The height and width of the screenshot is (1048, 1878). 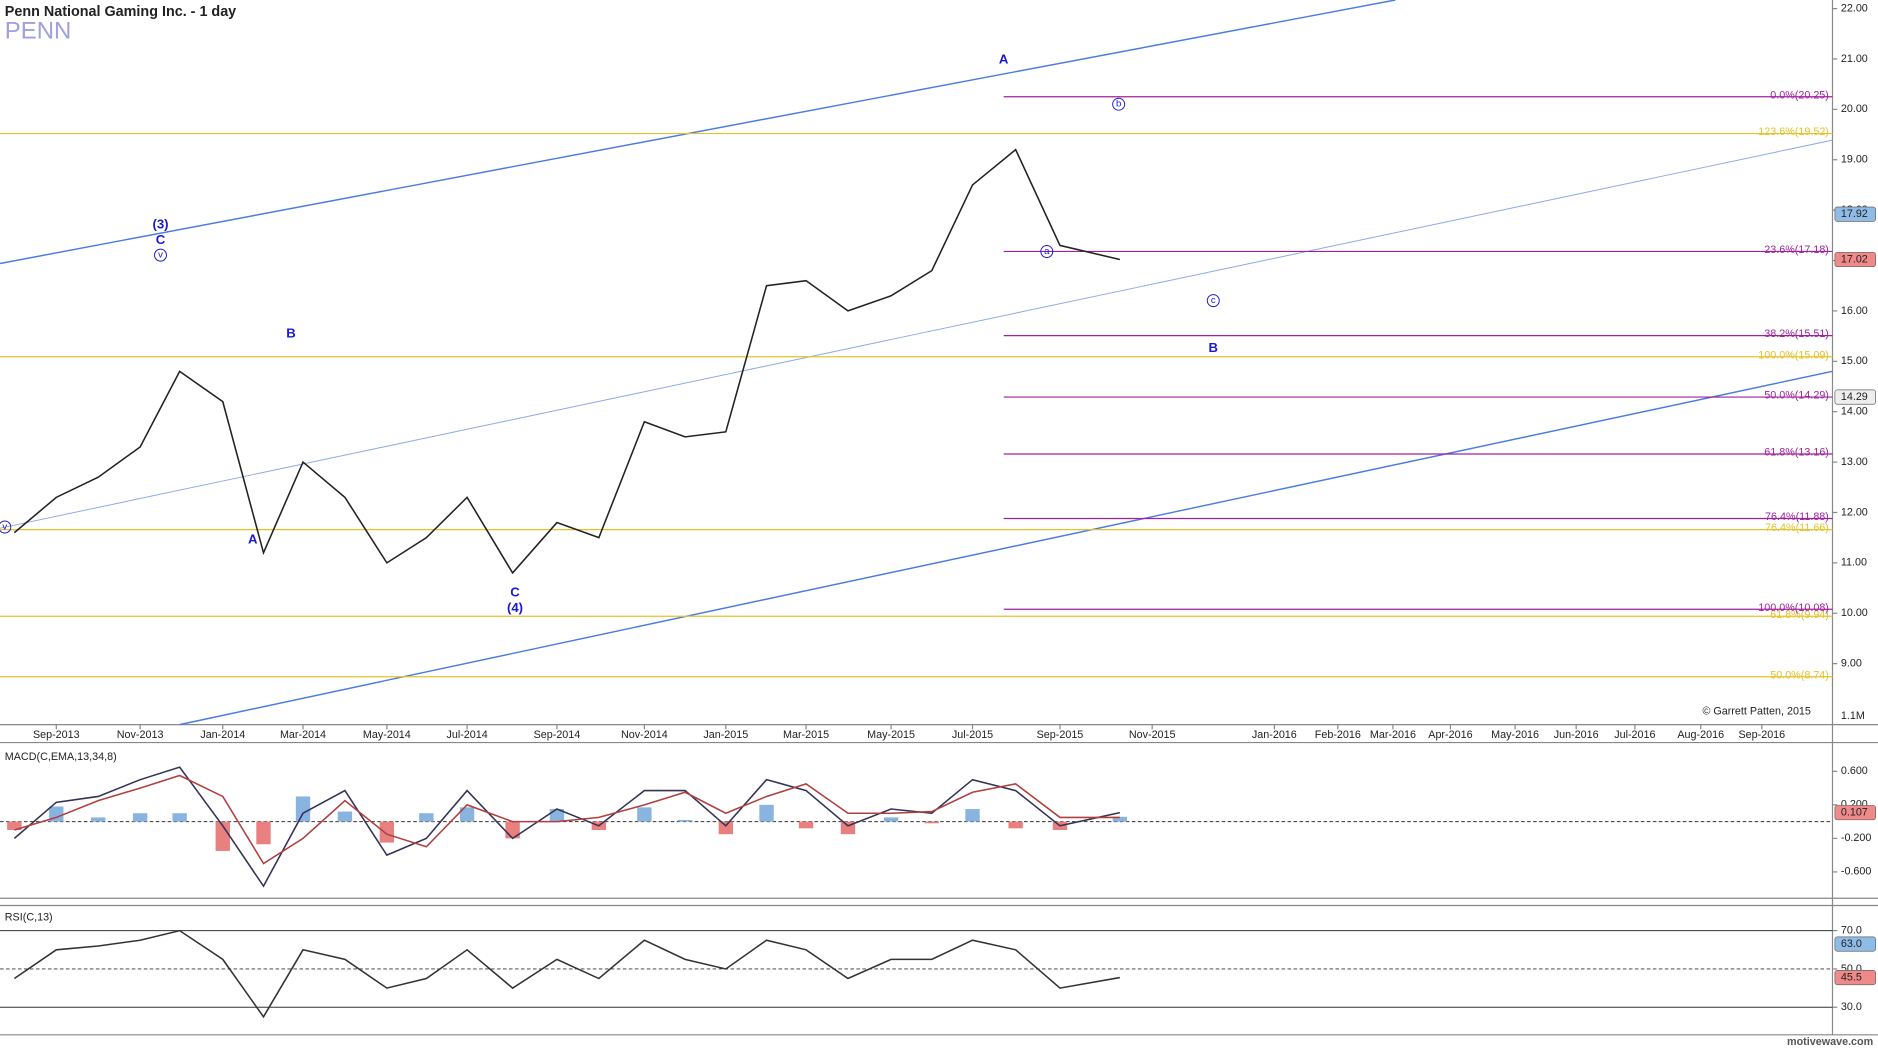 What do you see at coordinates (1634, 735) in the screenshot?
I see `x-tick-label: Jul-2016` at bounding box center [1634, 735].